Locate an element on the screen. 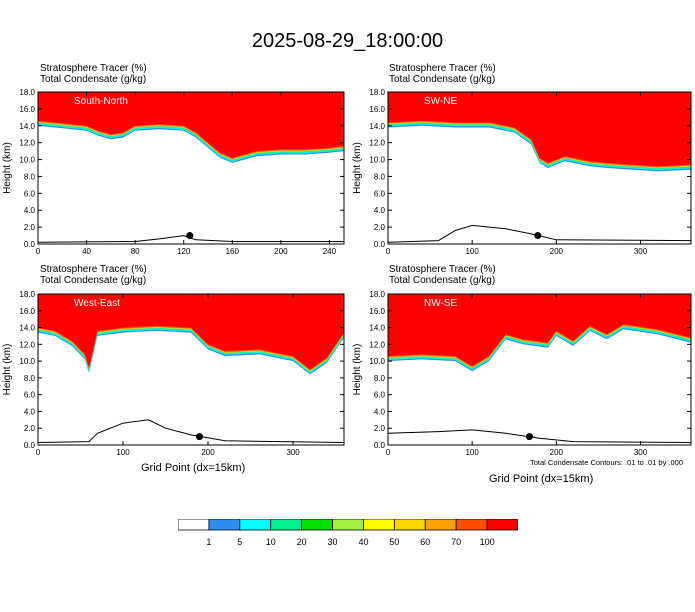 This screenshot has width=695, height=612. panel-name-label: South-North is located at coordinates (101, 101).